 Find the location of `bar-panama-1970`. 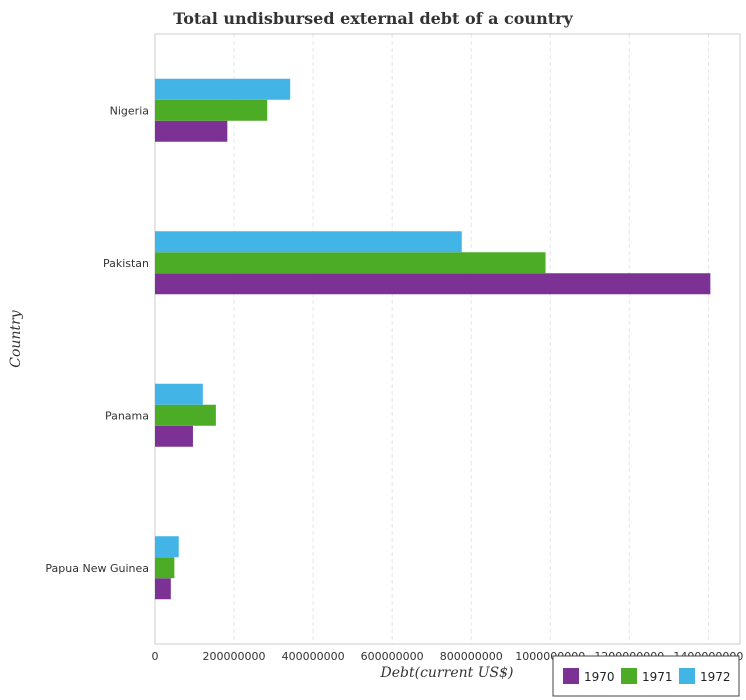

bar-panama-1970 is located at coordinates (174, 436).